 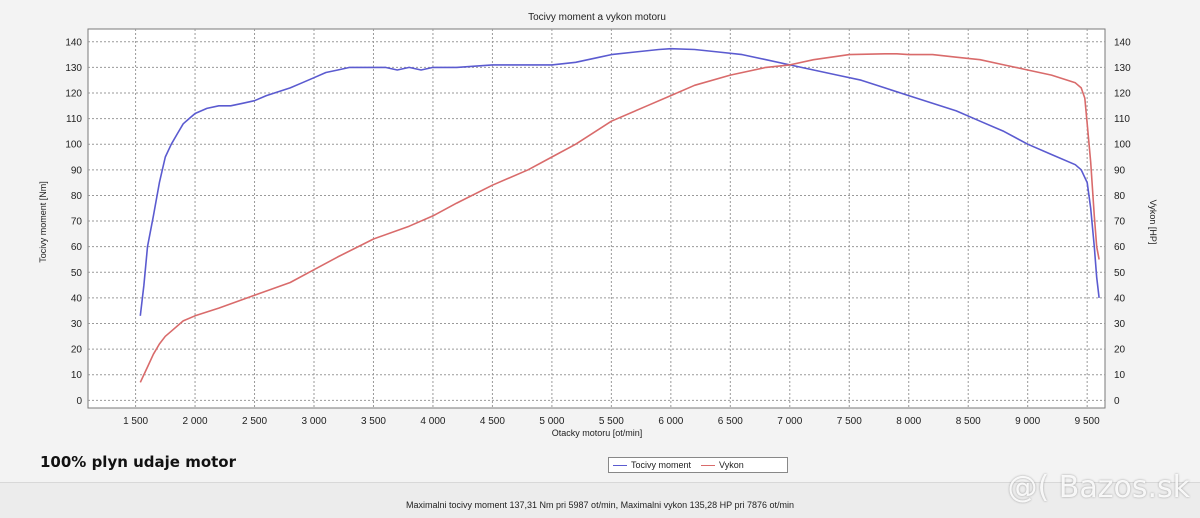 I want to click on legend: Tocivy moment Vykon, so click(x=698, y=465).